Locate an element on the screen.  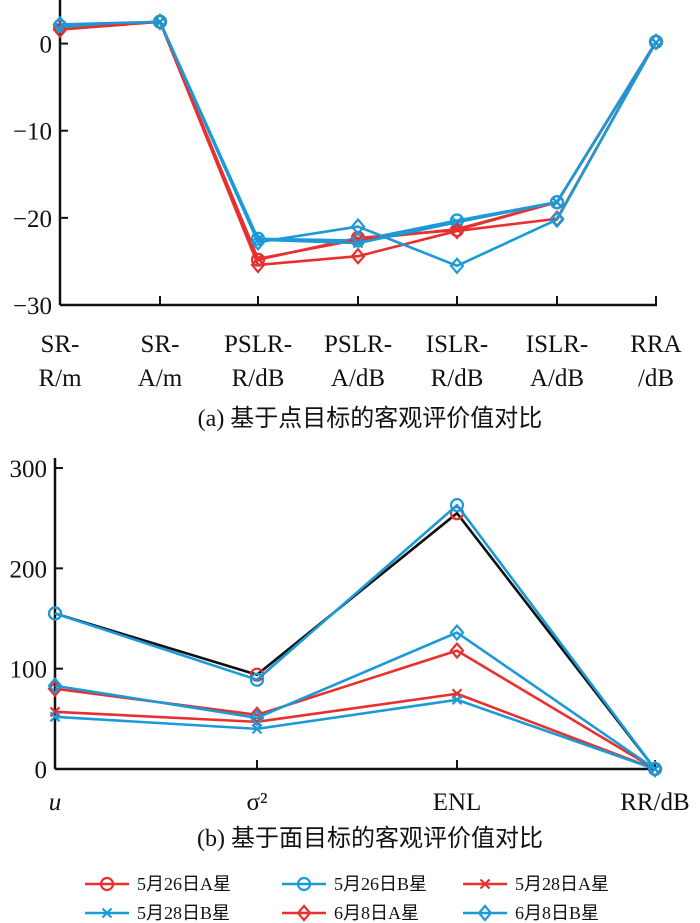
x-tick-label: /dB is located at coordinates (656, 378).